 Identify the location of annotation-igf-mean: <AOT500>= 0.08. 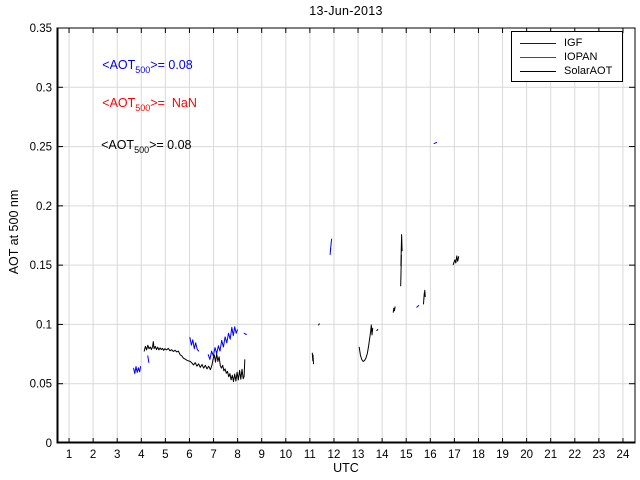
(147, 66).